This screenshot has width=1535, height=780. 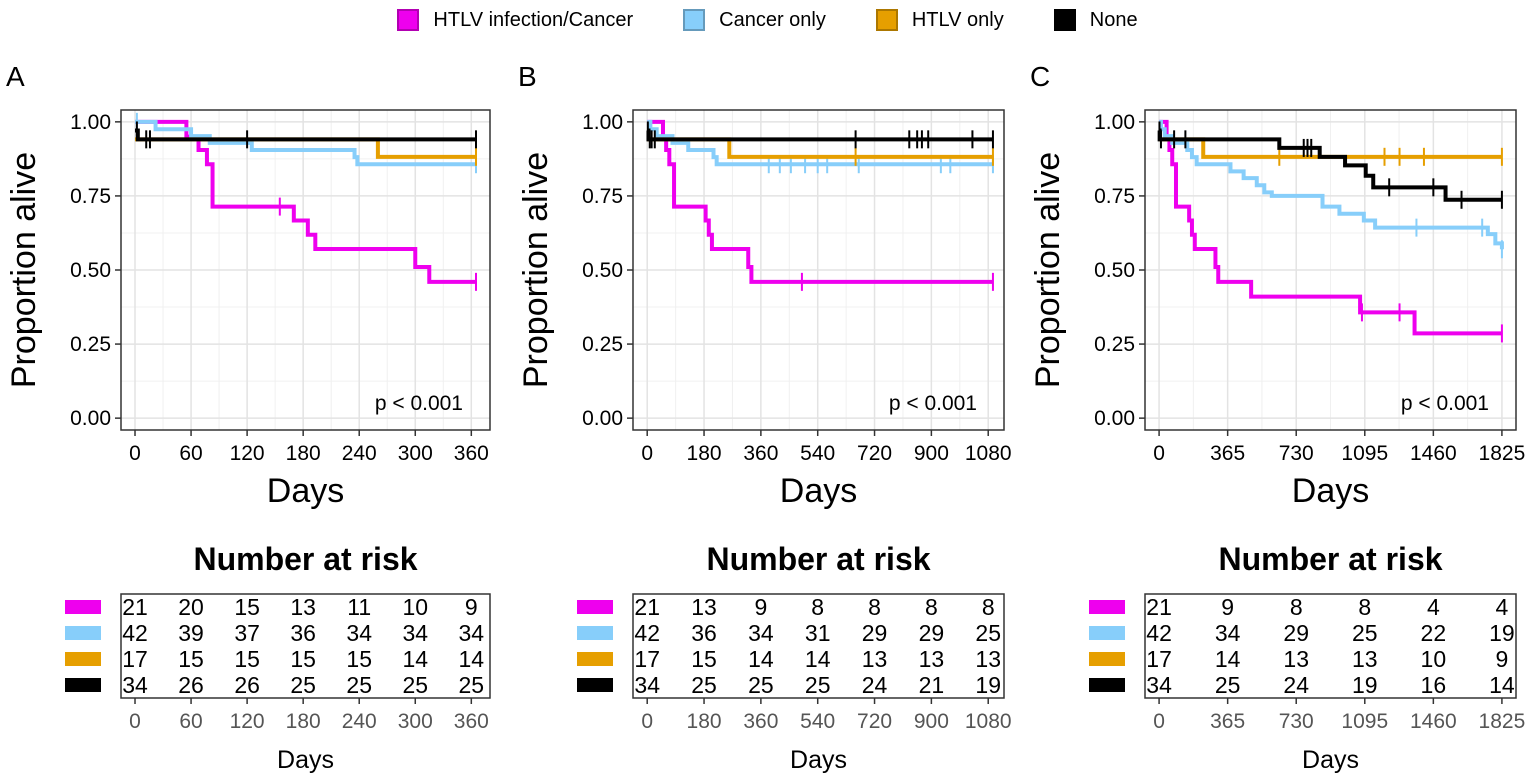 What do you see at coordinates (303, 633) in the screenshot?
I see `risk-count: 36` at bounding box center [303, 633].